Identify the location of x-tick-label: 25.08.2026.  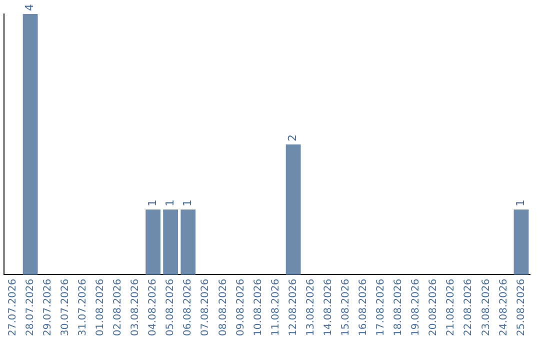
(521, 307).